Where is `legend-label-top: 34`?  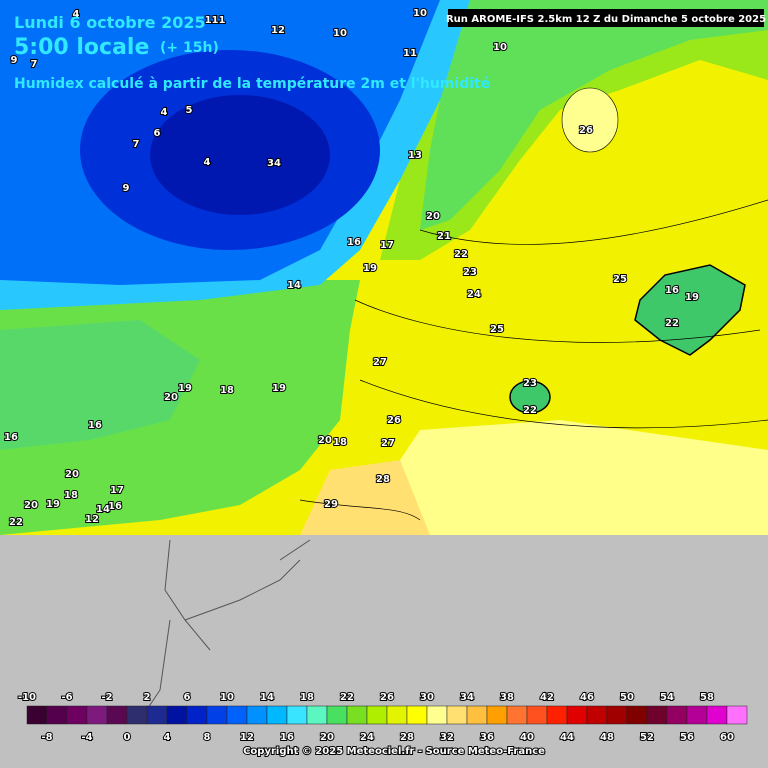 legend-label-top: 34 is located at coordinates (467, 697).